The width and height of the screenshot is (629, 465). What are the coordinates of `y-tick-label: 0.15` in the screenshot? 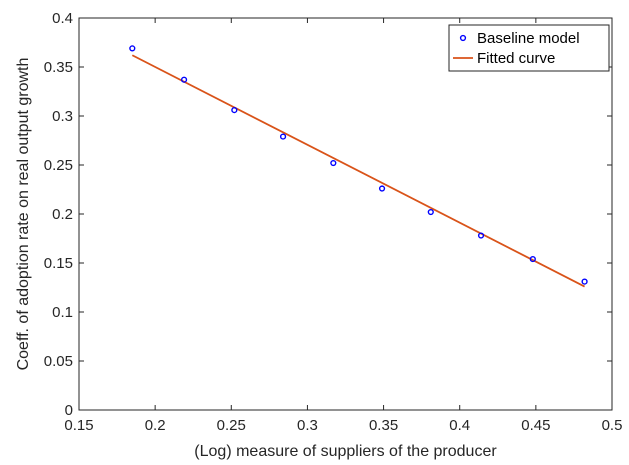 It's located at (58, 263).